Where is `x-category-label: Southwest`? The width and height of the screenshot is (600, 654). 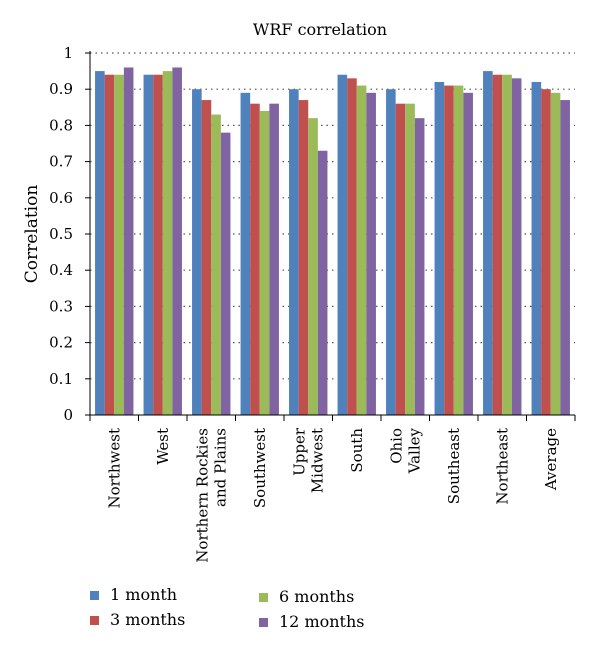
x-category-label: Southwest is located at coordinates (260, 468).